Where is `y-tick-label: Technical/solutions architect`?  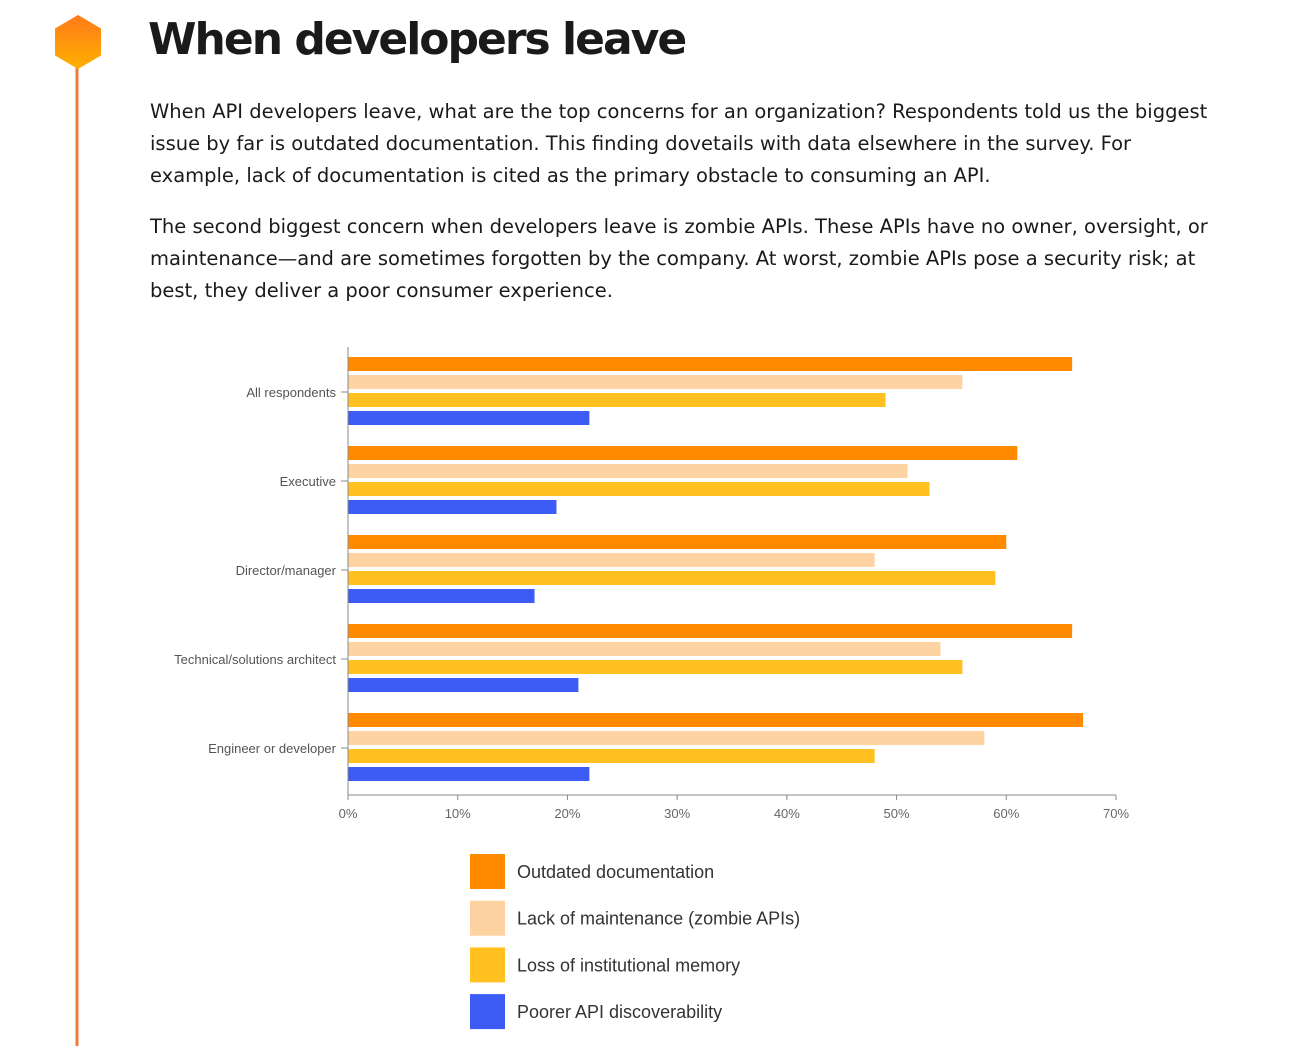
y-tick-label: Technical/solutions architect is located at coordinates (255, 659).